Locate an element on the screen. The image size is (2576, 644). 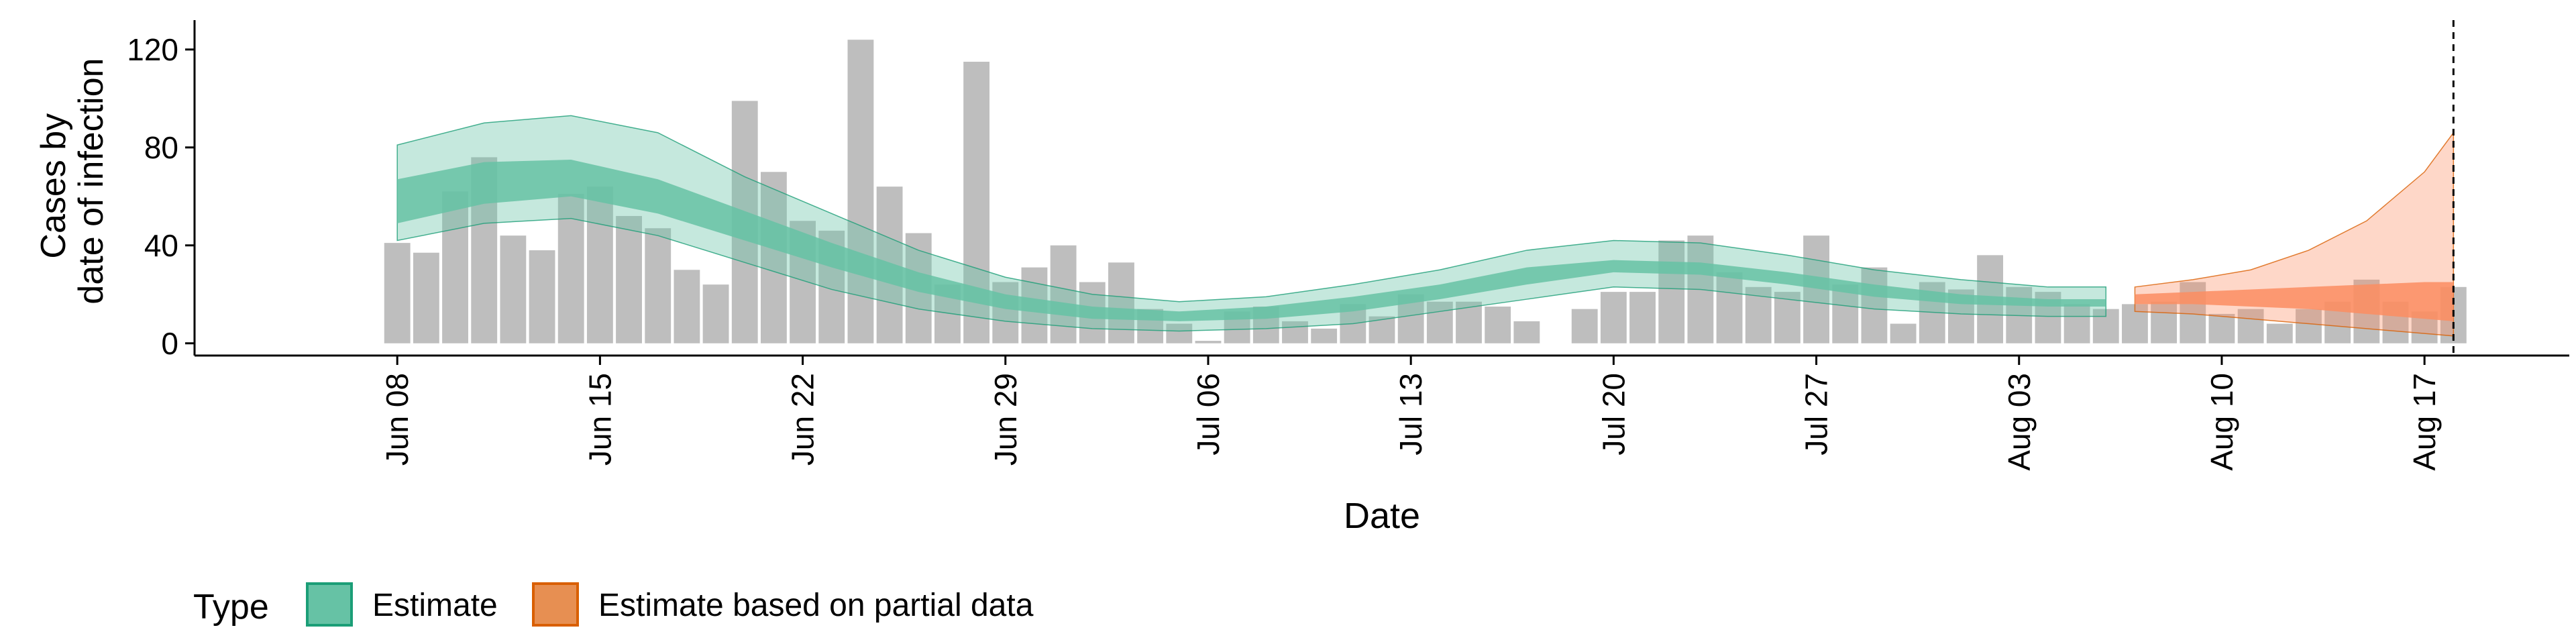
legend-title: Type is located at coordinates (231, 607).